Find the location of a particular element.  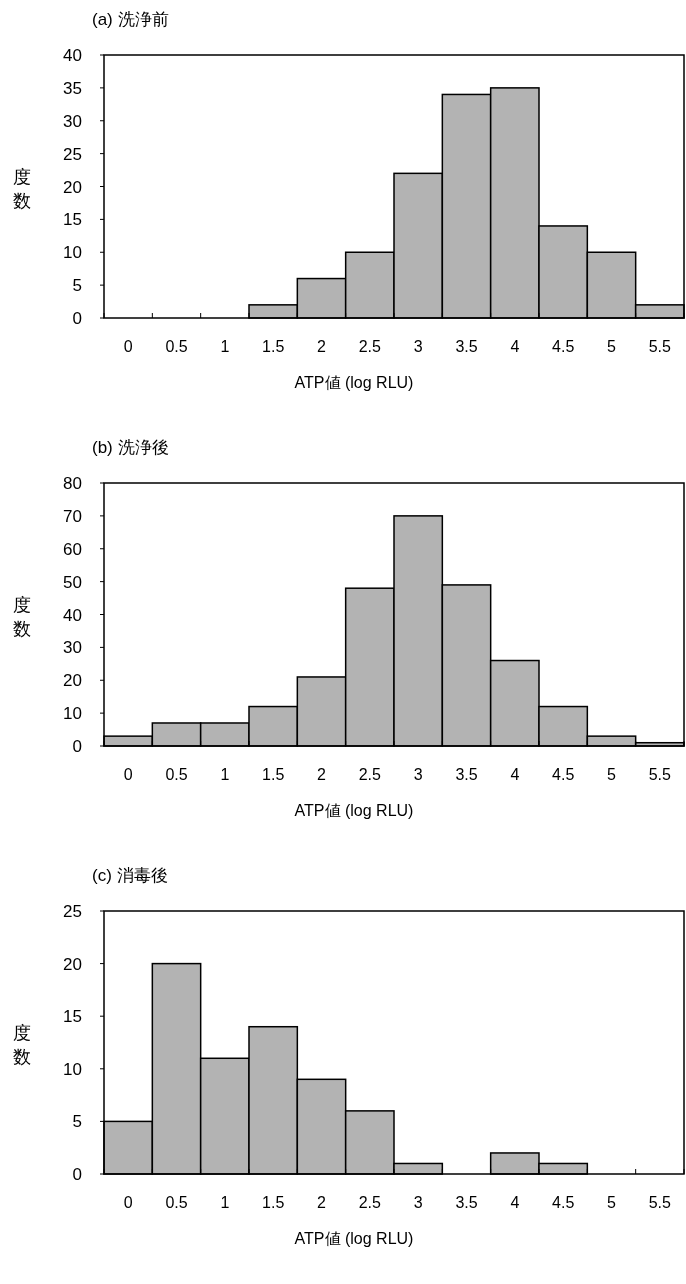

chart-title: (a) 洗浄前 is located at coordinates (130, 19).